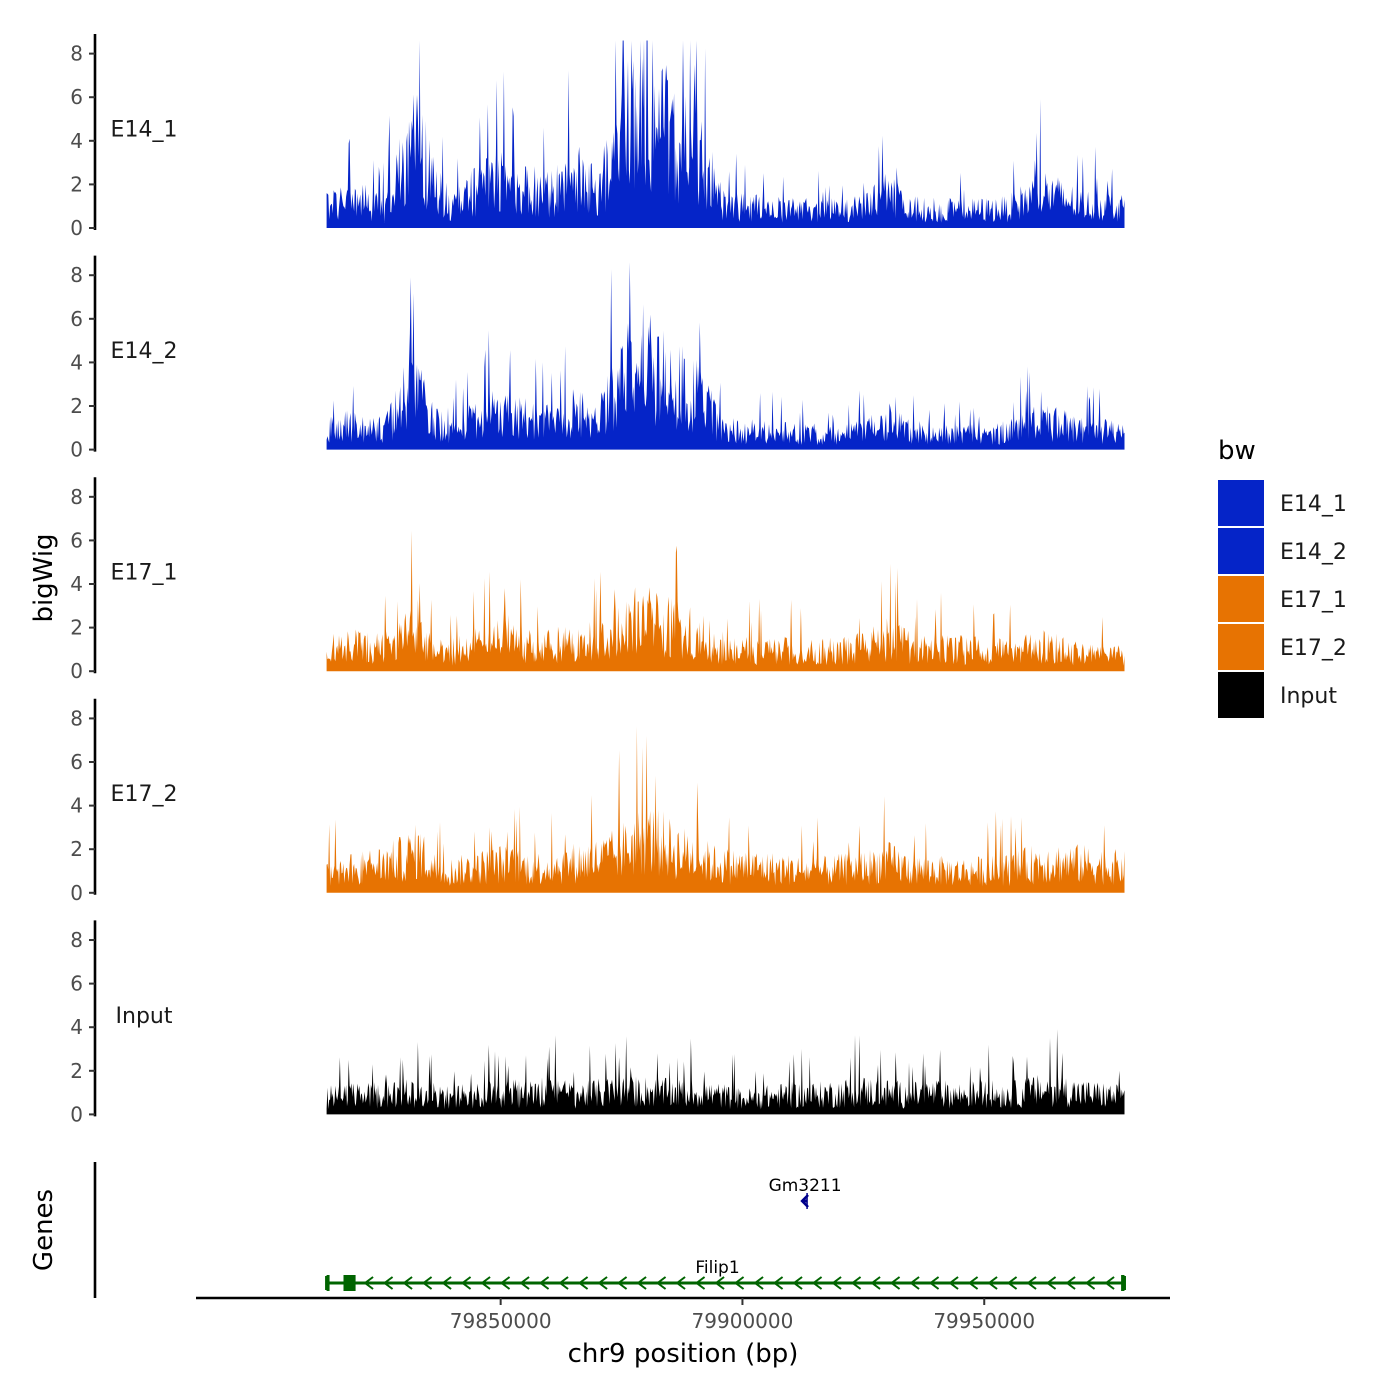 This screenshot has height=1400, width=1400. What do you see at coordinates (984, 1321) in the screenshot?
I see `x-tick-label: 79950000` at bounding box center [984, 1321].